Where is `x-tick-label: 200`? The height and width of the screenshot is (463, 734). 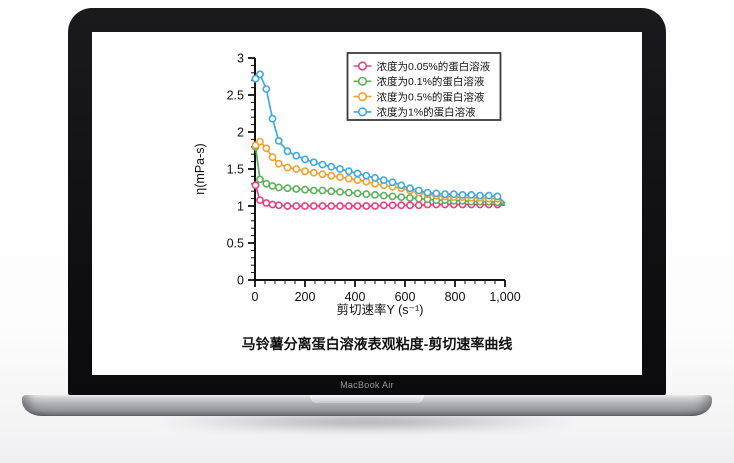
x-tick-label: 200 is located at coordinates (305, 297).